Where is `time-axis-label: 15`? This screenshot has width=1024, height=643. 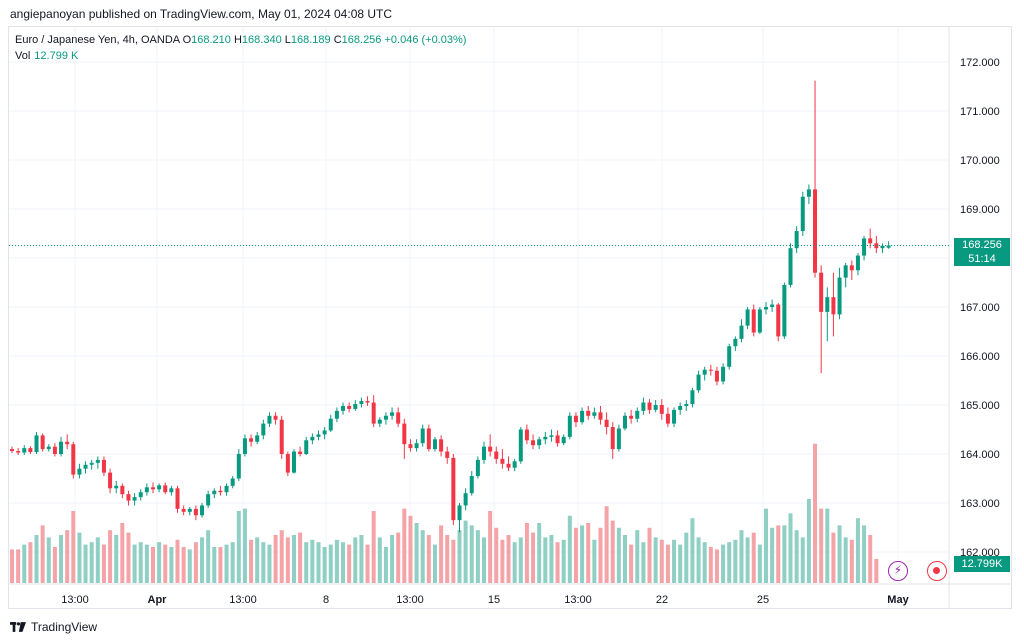
time-axis-label: 15 is located at coordinates (494, 600).